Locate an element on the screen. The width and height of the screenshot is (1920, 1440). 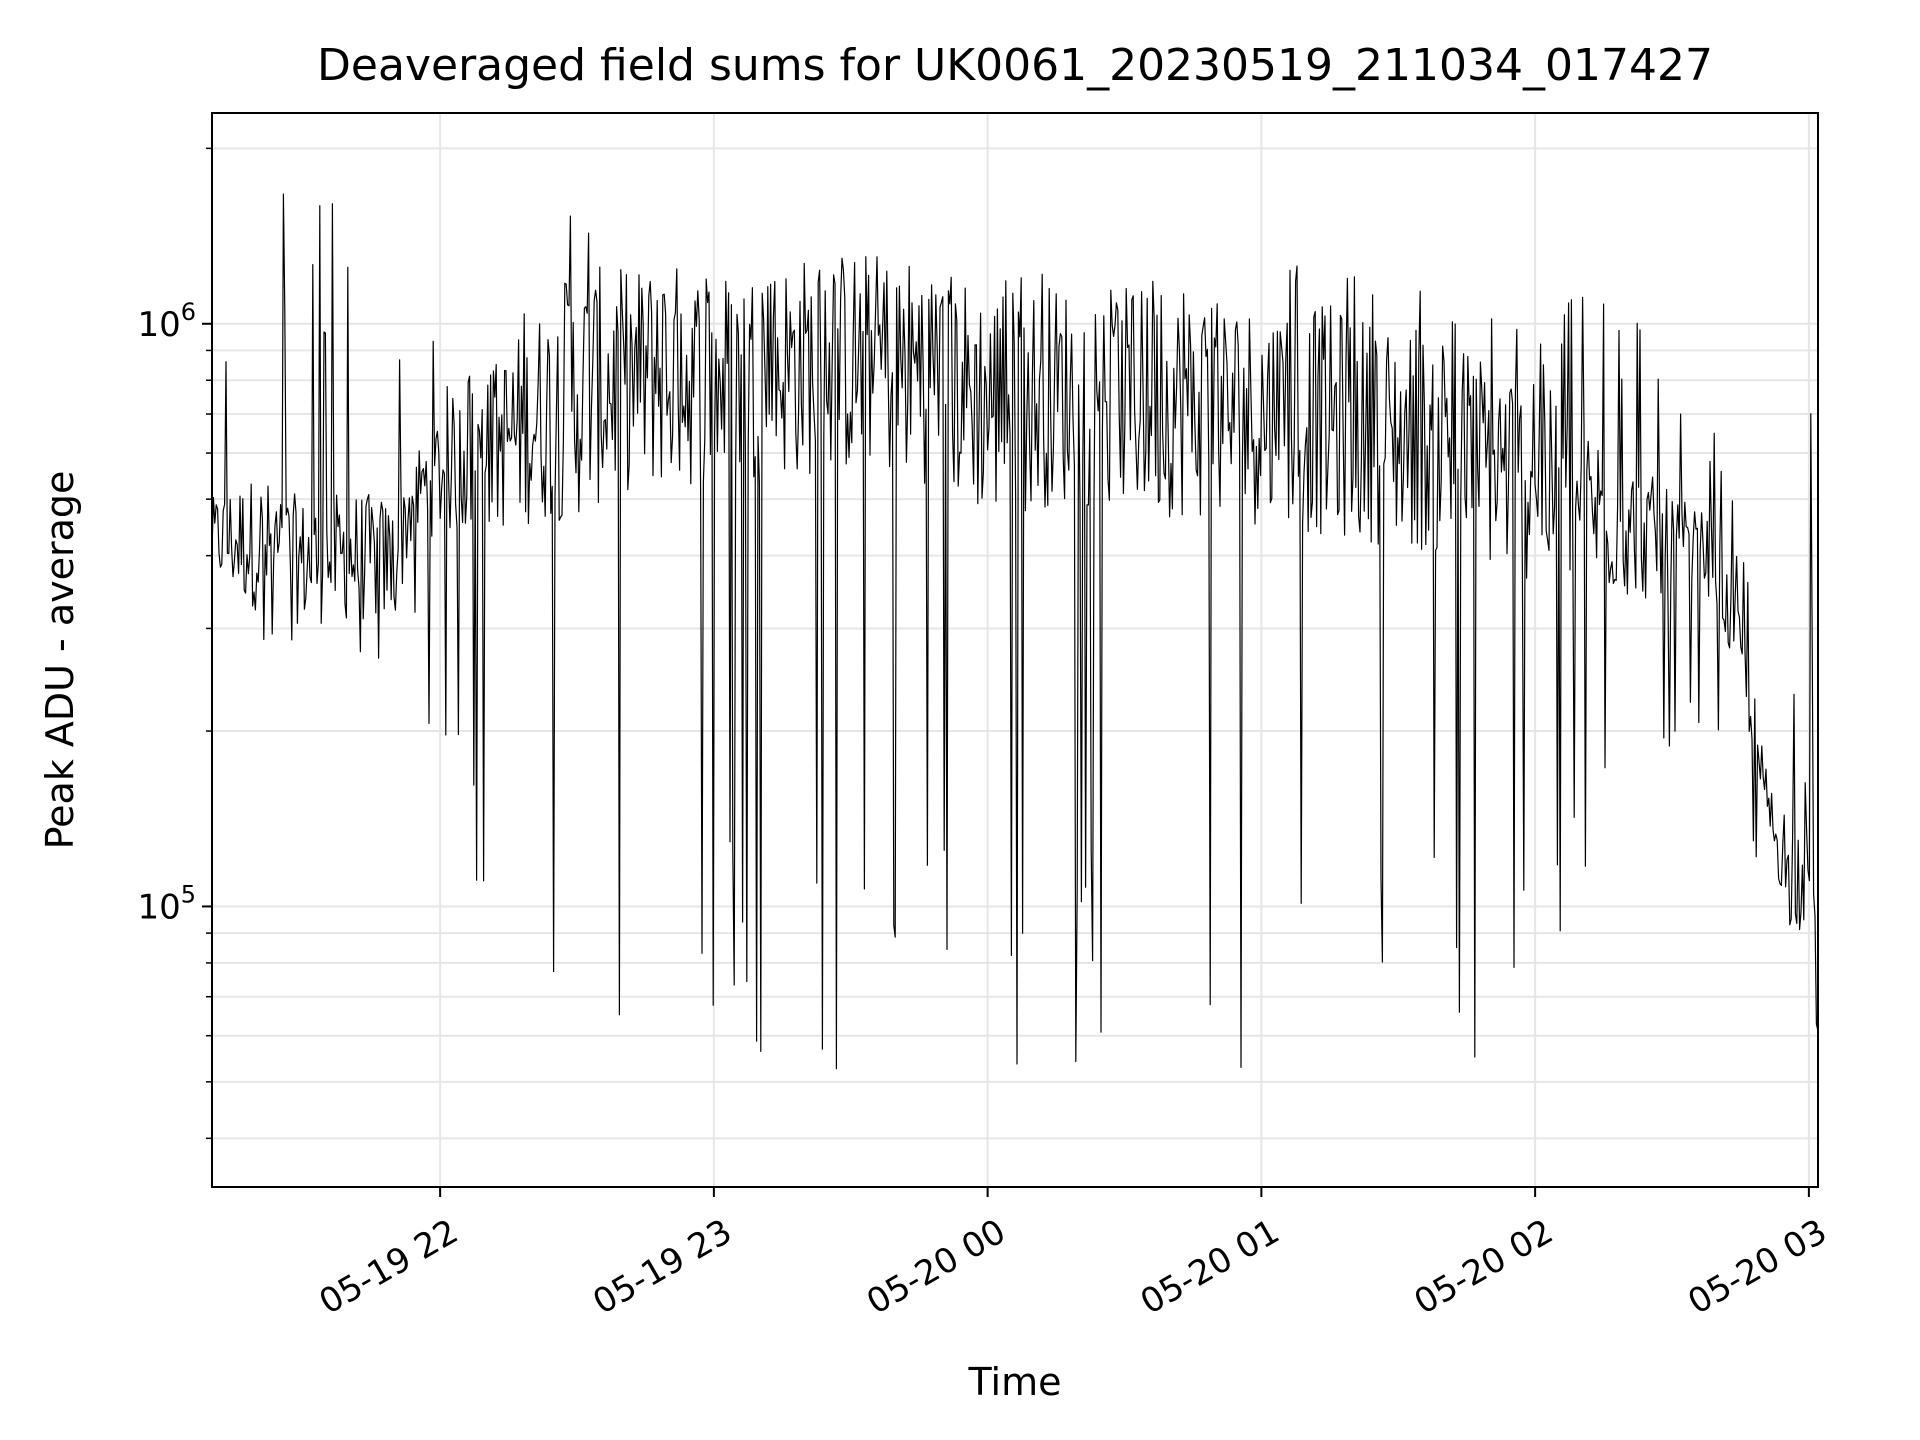
x-tick-label: 05-20 02 is located at coordinates (1484, 1267).